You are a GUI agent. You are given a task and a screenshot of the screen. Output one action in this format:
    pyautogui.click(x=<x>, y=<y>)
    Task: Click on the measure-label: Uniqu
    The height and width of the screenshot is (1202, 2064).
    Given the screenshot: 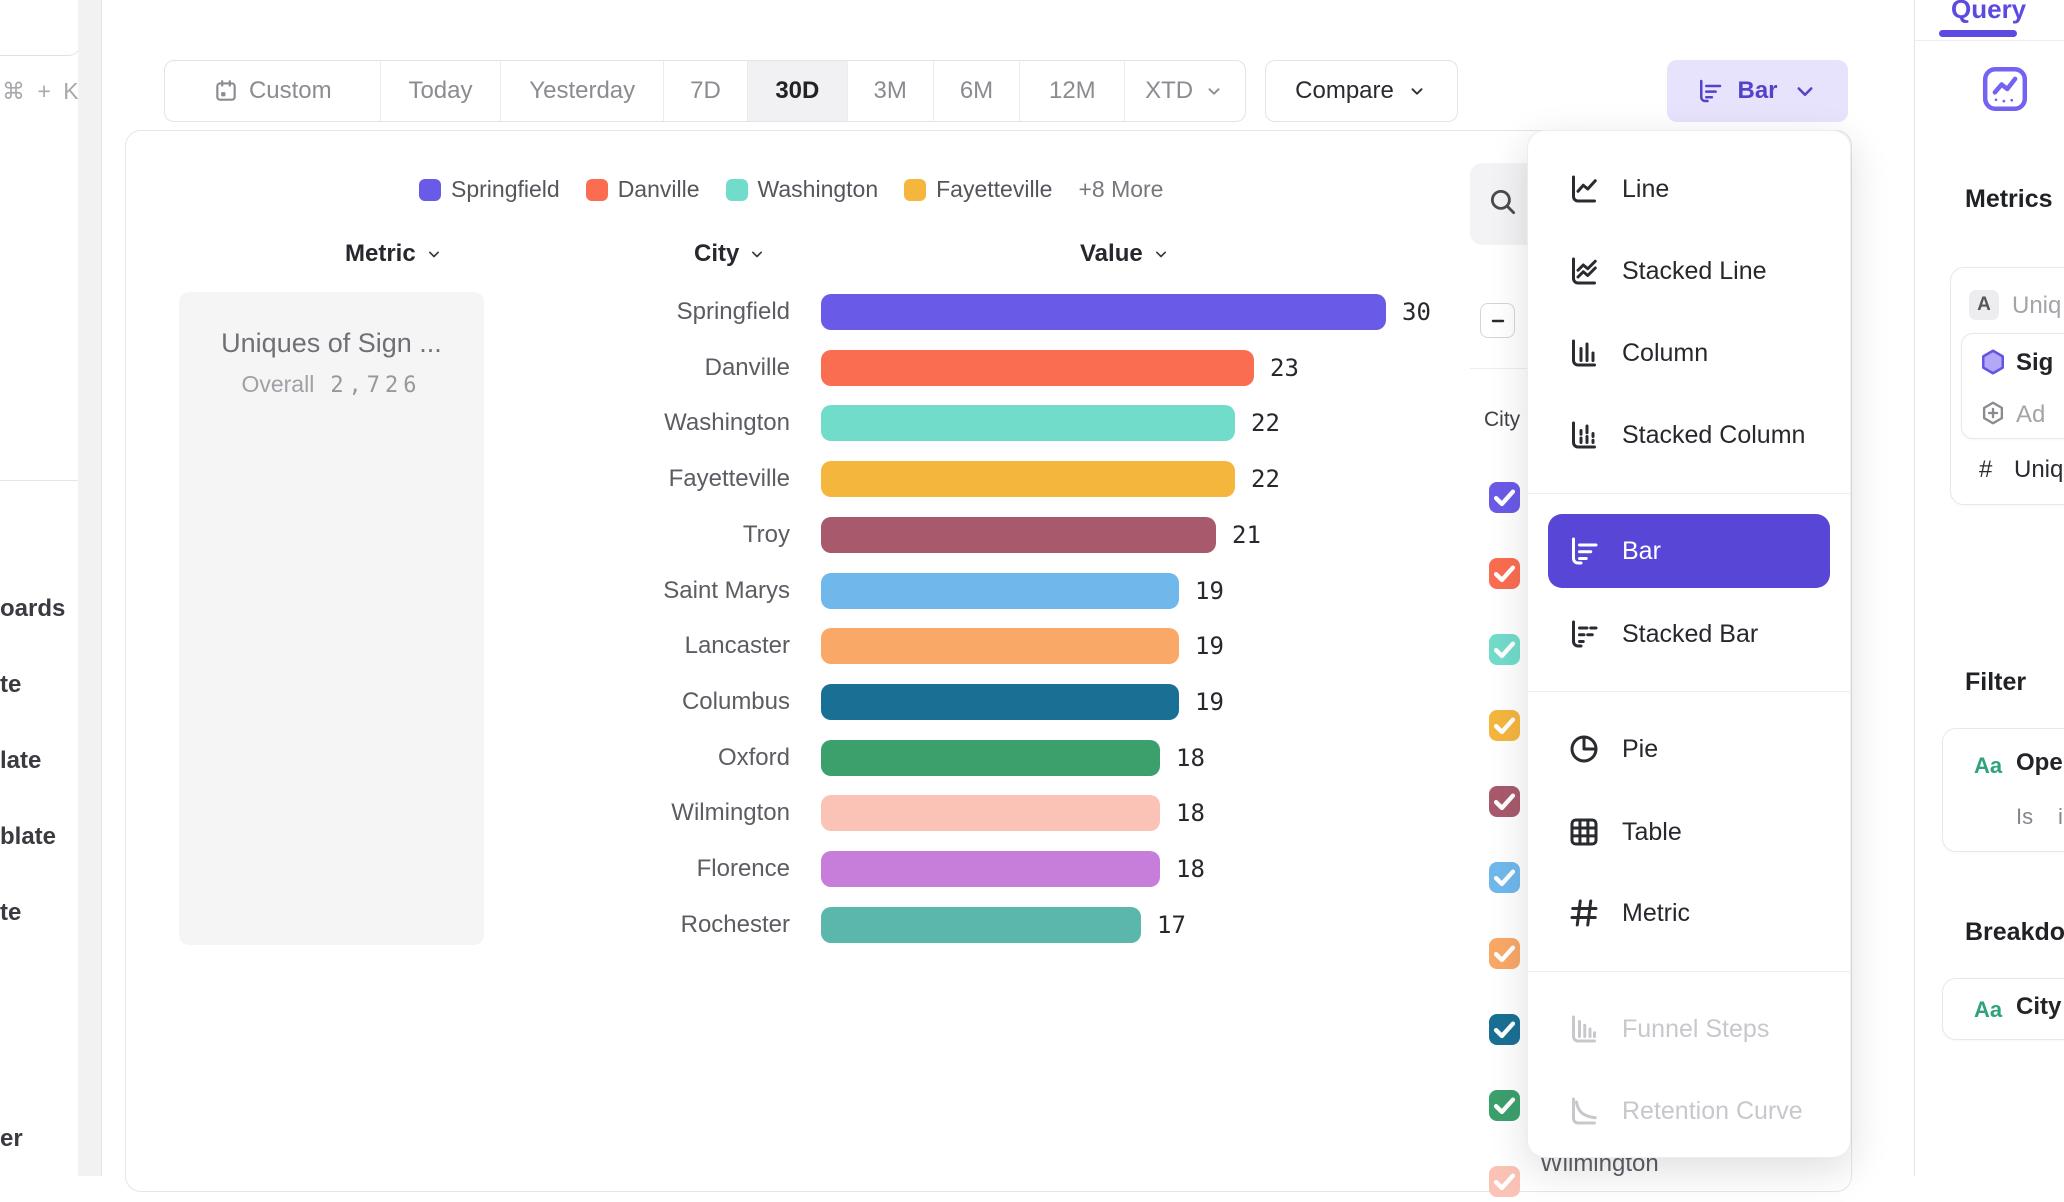 What is the action you would take?
    pyautogui.click(x=2039, y=469)
    